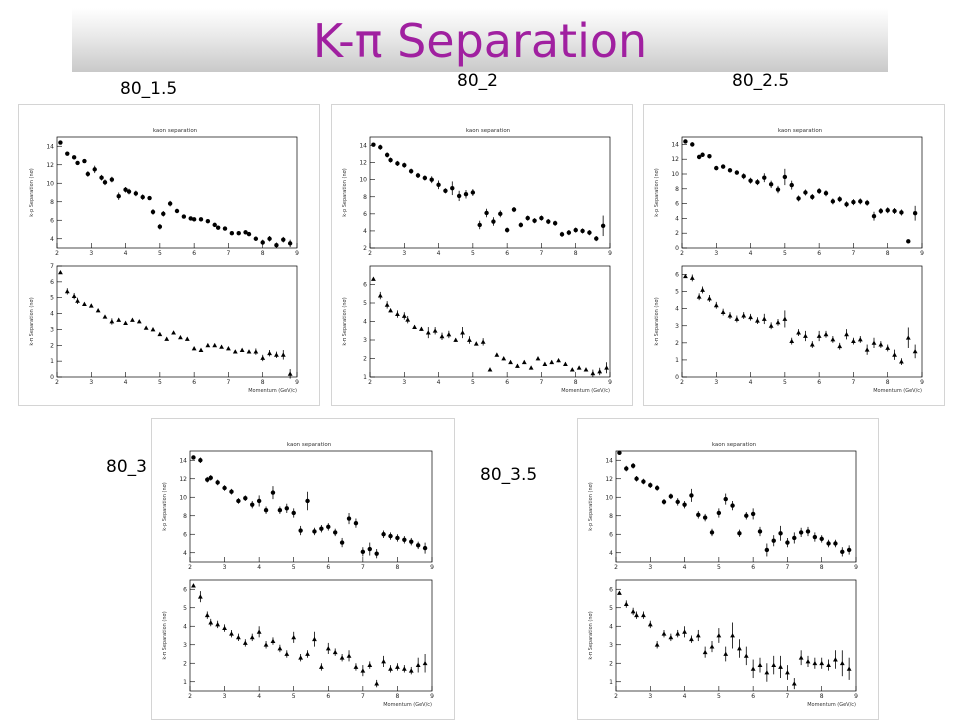 The height and width of the screenshot is (720, 960). What do you see at coordinates (609, 460) in the screenshot?
I see `y-tick-label: 14` at bounding box center [609, 460].